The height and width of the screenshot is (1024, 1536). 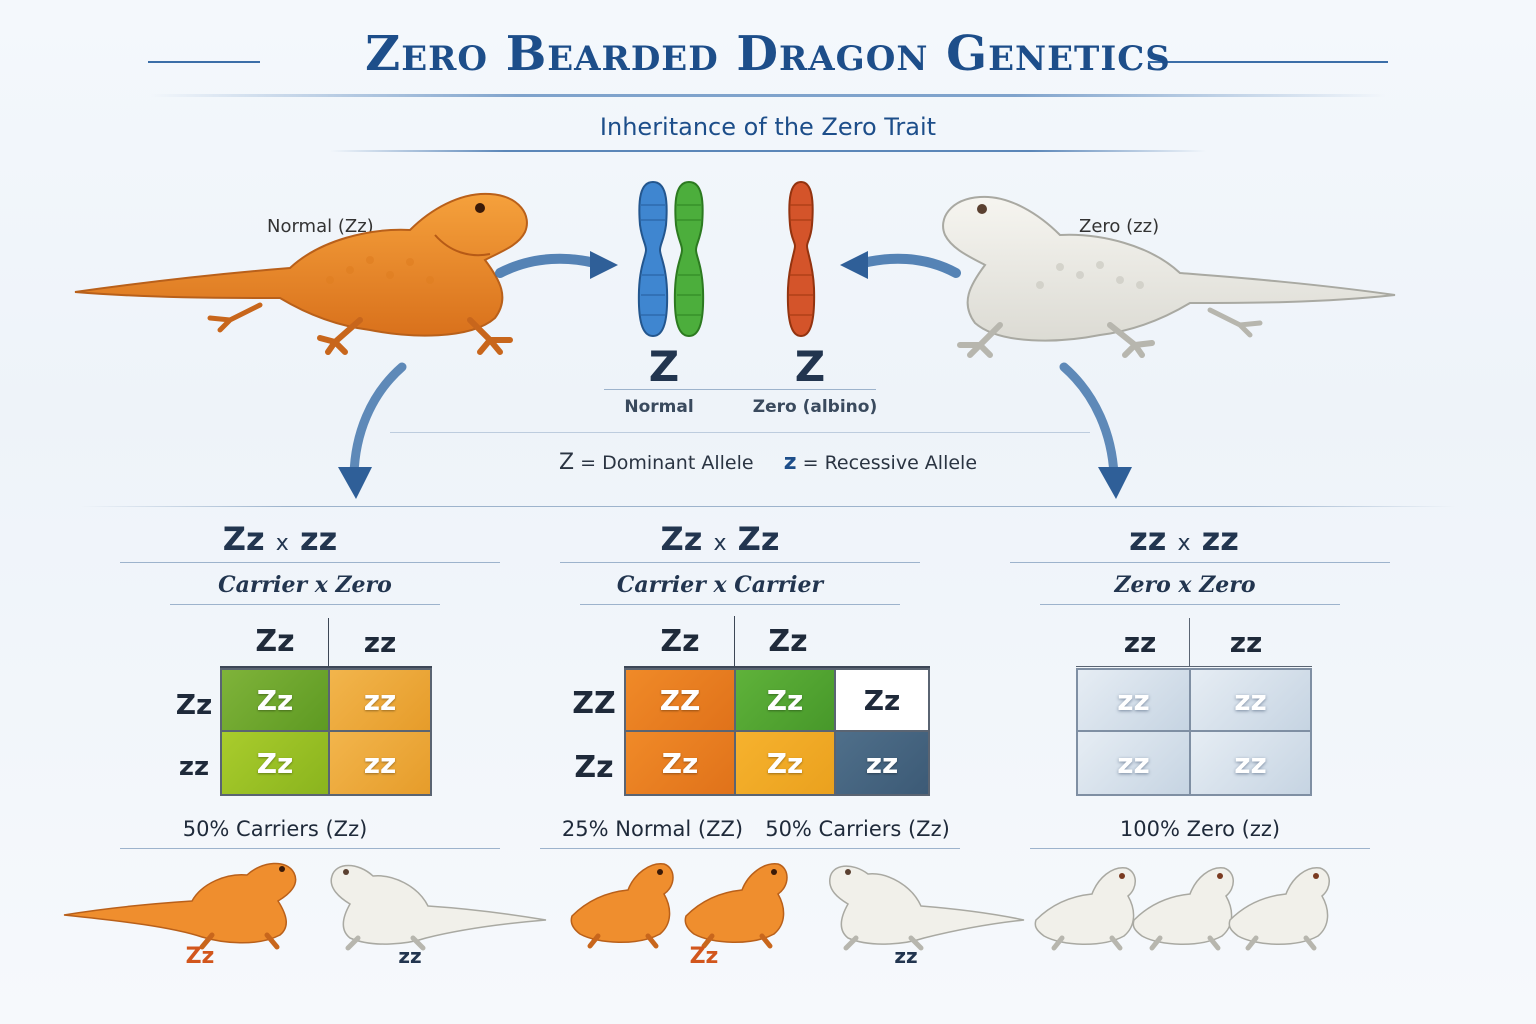 What do you see at coordinates (740, 389) in the screenshot?
I see `allele-divider` at bounding box center [740, 389].